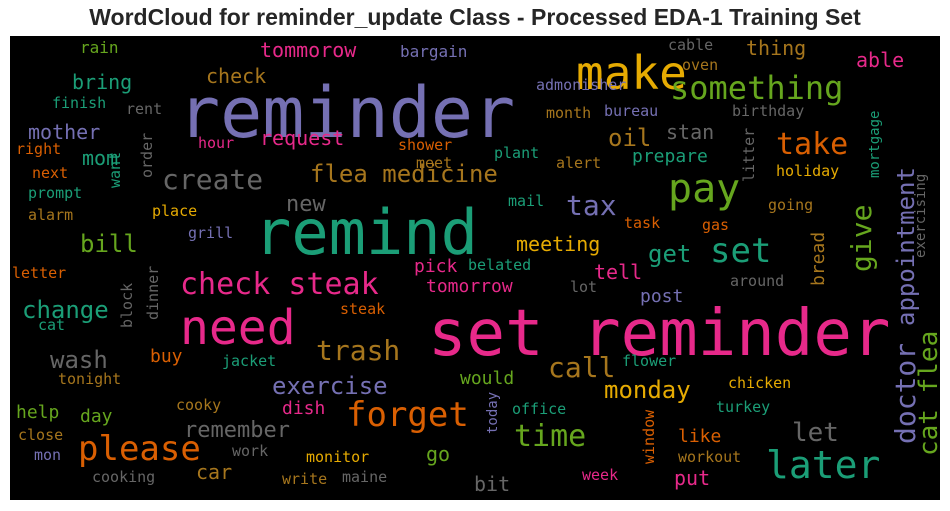  What do you see at coordinates (670, 156) in the screenshot?
I see `word-prepare: prepare` at bounding box center [670, 156].